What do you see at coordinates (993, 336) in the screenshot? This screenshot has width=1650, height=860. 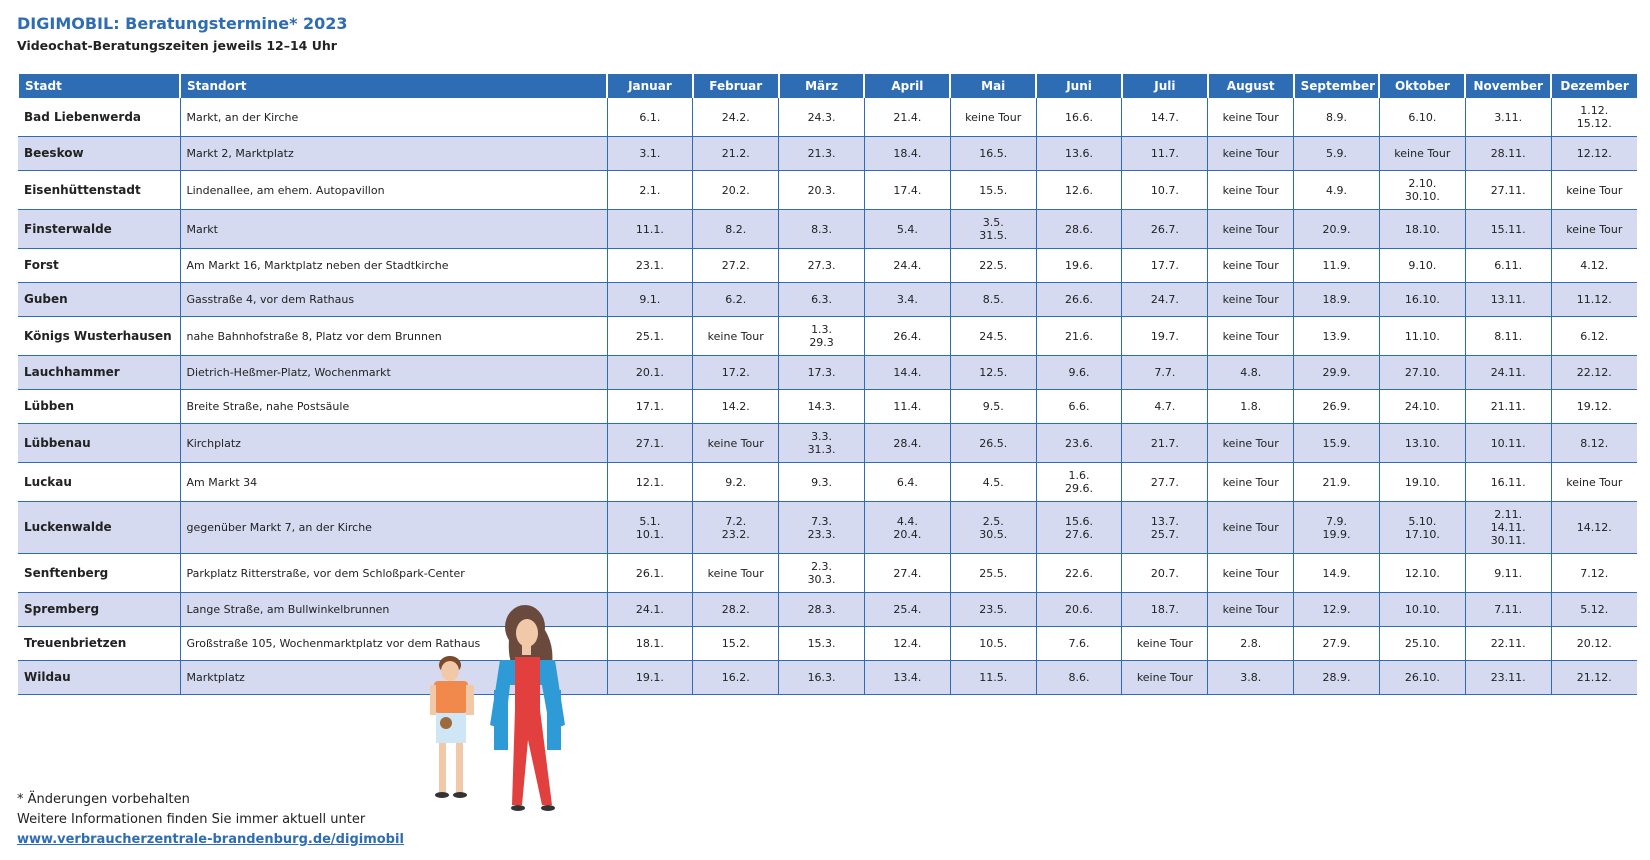 I see `table-cell: 24.5.` at bounding box center [993, 336].